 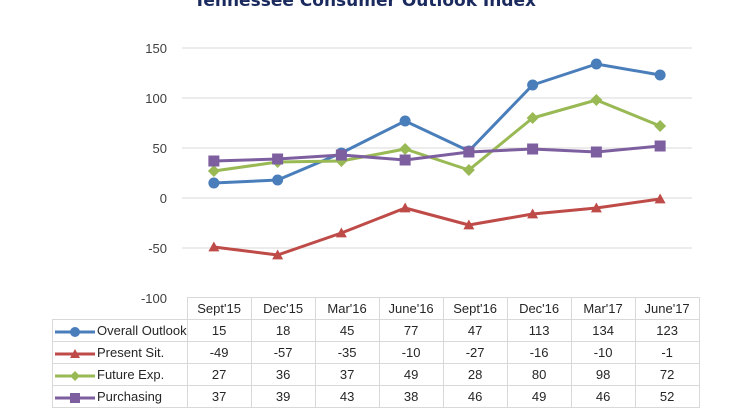 I want to click on x-category-label: Sept'16, so click(x=475, y=308).